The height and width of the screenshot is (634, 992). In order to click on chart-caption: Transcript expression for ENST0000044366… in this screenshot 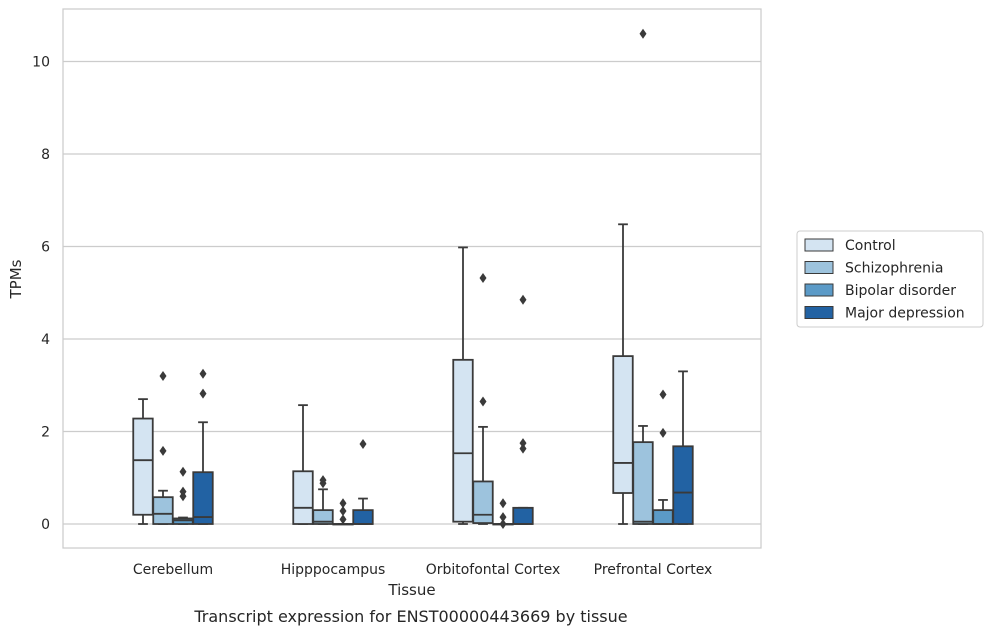, I will do `click(410, 616)`.